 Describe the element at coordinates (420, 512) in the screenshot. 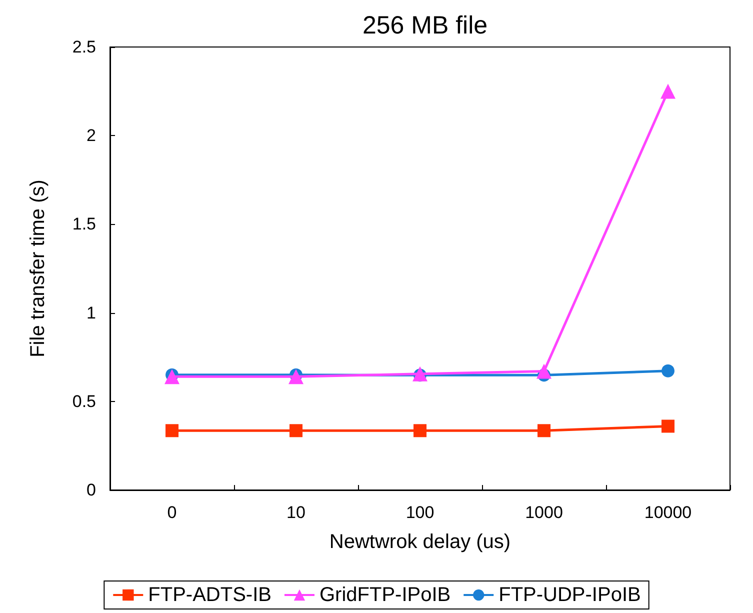

I see `x-tick-label: 100` at that location.